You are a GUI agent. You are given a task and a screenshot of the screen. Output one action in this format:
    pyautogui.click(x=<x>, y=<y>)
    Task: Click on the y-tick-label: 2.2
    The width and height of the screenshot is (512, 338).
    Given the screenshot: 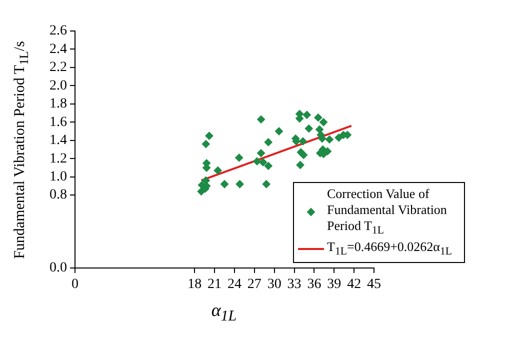 What is the action you would take?
    pyautogui.click(x=58, y=68)
    